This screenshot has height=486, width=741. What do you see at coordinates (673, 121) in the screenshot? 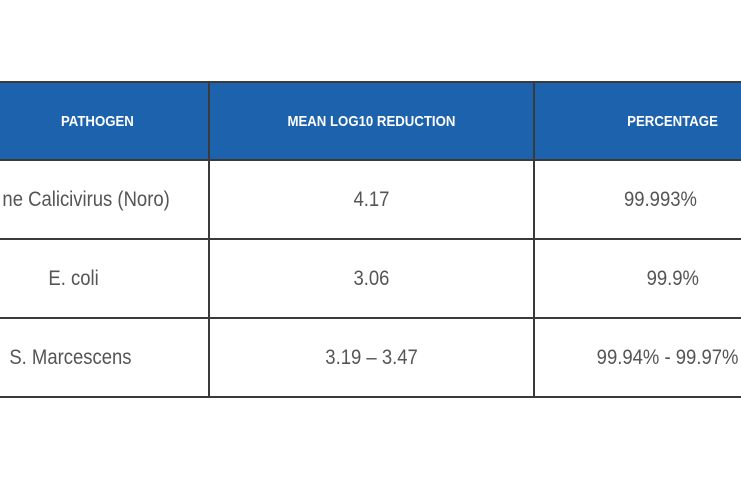
I see `header-cell-text: PERCENTAGE` at bounding box center [673, 121].